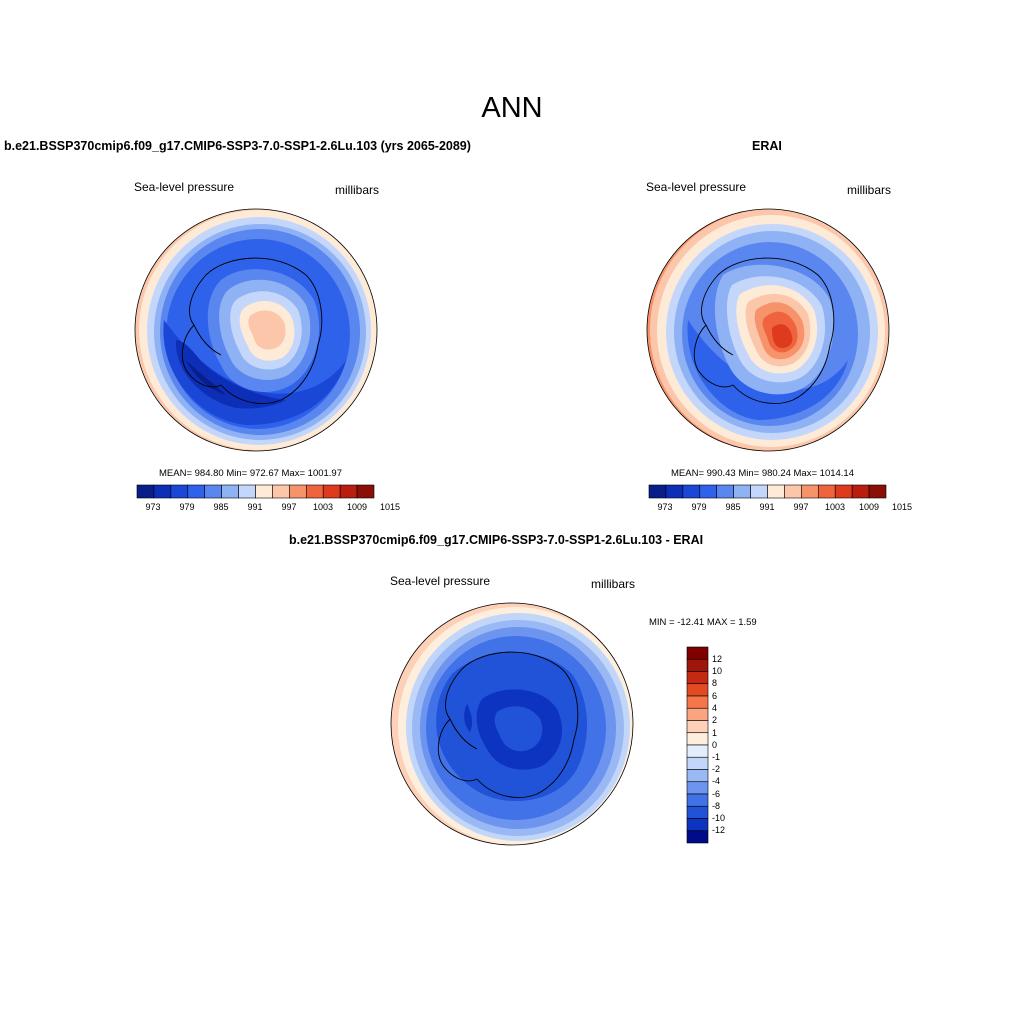 The height and width of the screenshot is (1024, 1024). Describe the element at coordinates (613, 584) in the screenshot. I see `panel-3-units: millibars` at that location.